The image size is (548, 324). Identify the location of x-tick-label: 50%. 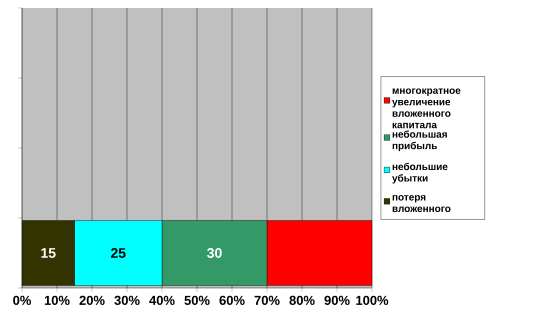
(197, 300).